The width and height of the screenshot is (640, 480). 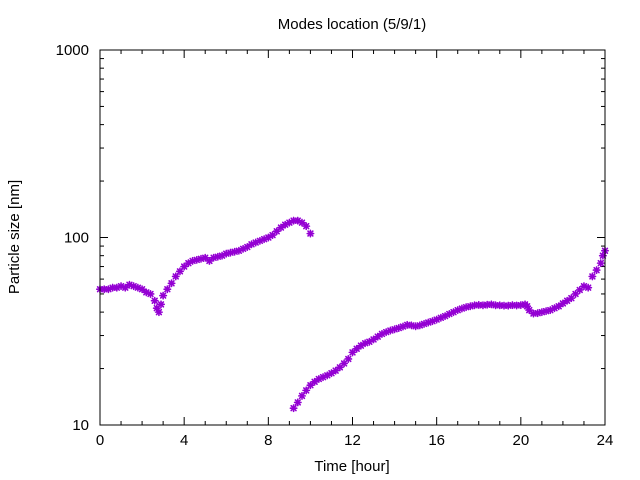 I want to click on x-tick-label: 0, so click(x=100, y=440).